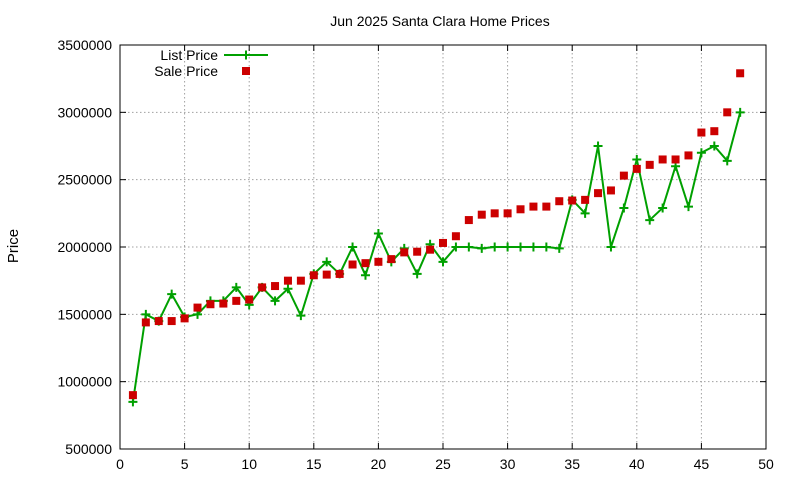  I want to click on x-tick-label: 30, so click(508, 464).